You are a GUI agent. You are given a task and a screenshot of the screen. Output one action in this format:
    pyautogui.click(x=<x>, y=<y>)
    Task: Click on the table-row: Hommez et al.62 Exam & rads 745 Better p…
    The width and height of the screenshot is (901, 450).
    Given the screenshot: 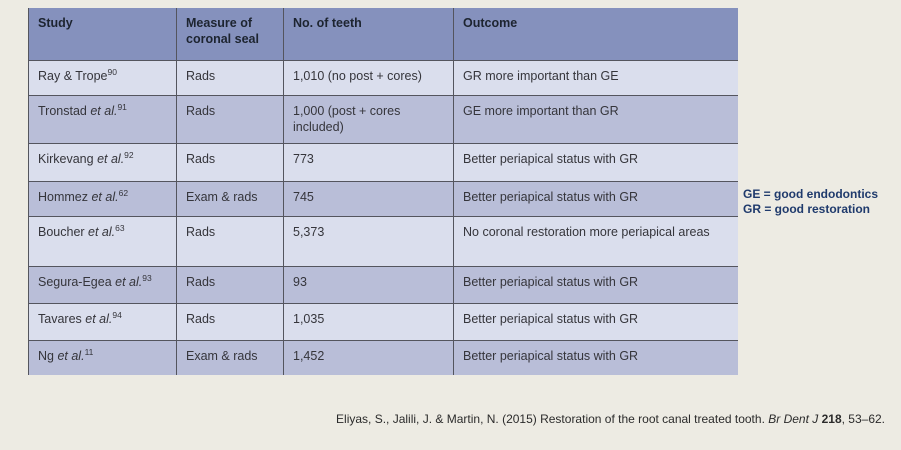 What is the action you would take?
    pyautogui.click(x=383, y=199)
    